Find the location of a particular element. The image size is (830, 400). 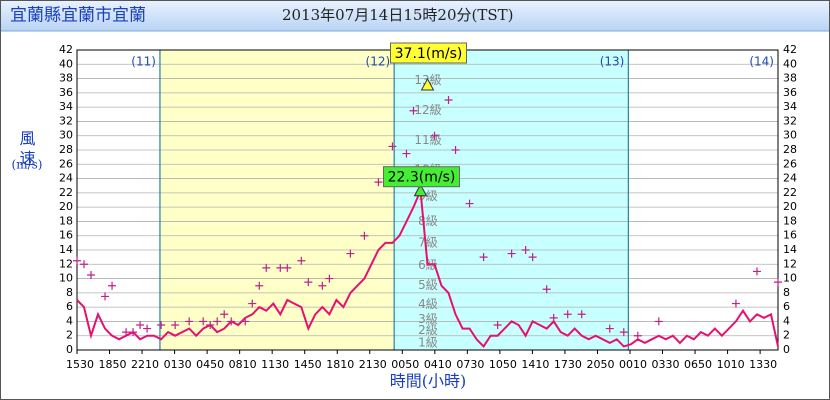

y-tick-label: 42 is located at coordinates (66, 49).